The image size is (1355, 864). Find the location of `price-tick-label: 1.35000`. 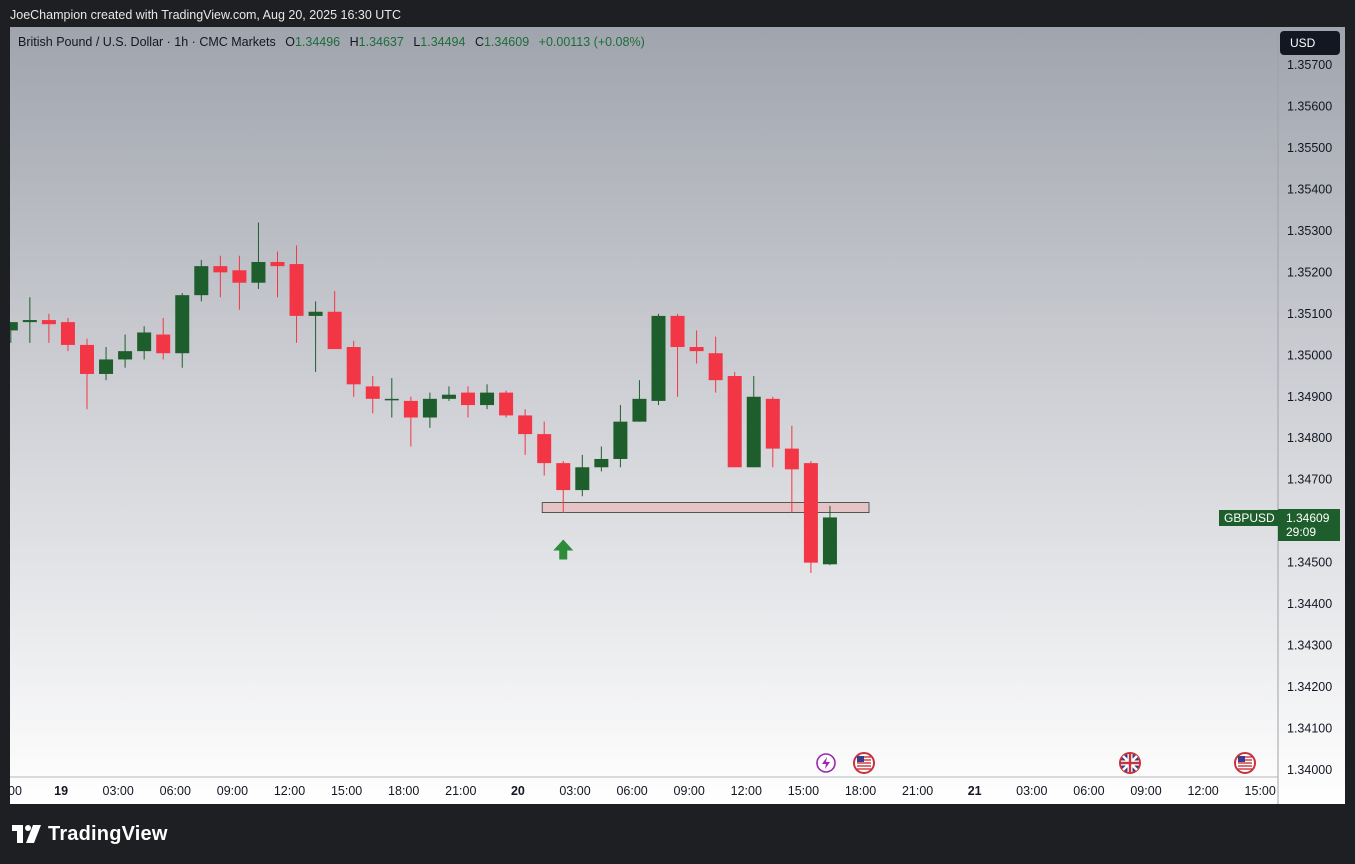

price-tick-label: 1.35000 is located at coordinates (1309, 355).